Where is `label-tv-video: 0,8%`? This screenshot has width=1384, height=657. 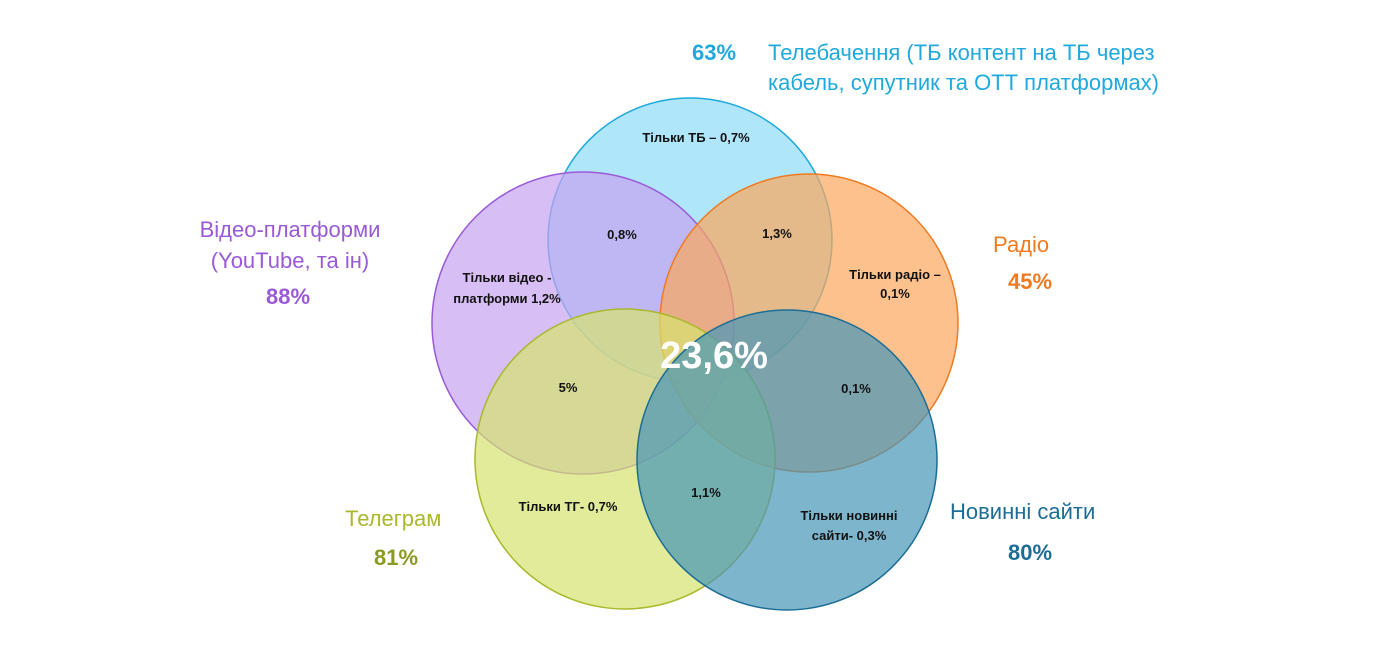
label-tv-video: 0,8% is located at coordinates (622, 234).